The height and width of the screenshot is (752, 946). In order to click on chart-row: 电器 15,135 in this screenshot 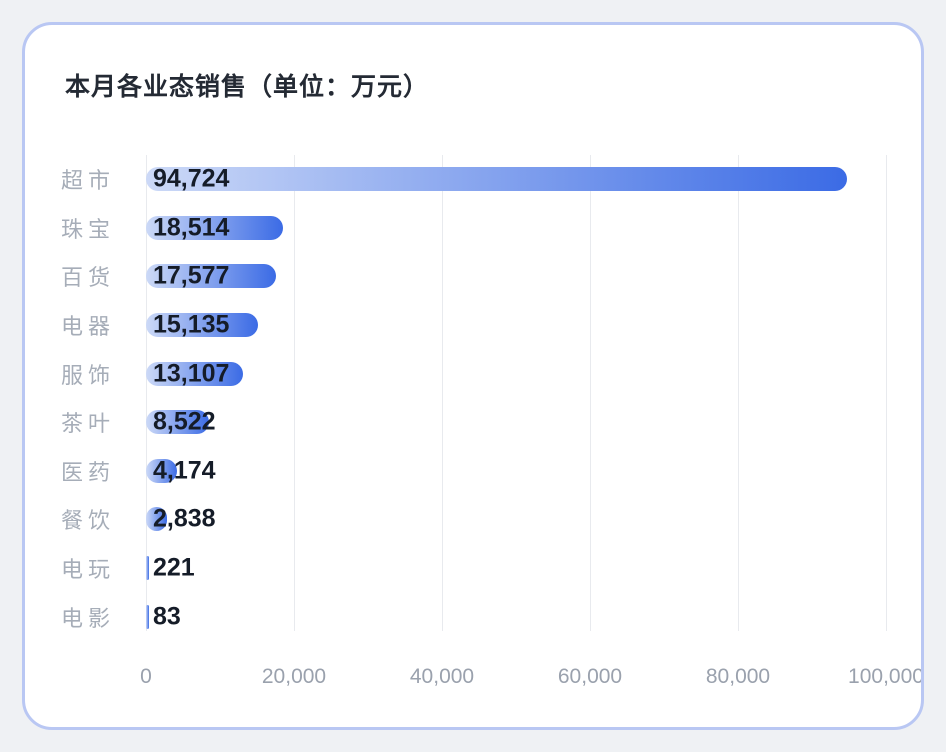, I will do `click(473, 325)`.